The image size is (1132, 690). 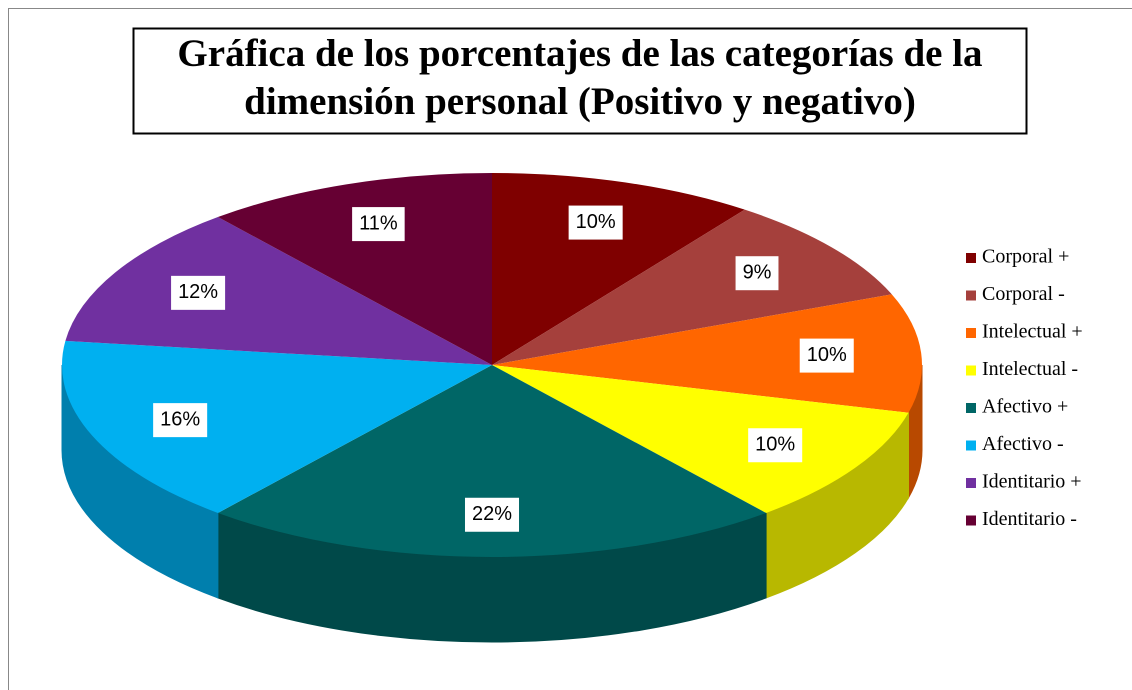 I want to click on data-label: 16%, so click(x=180, y=419).